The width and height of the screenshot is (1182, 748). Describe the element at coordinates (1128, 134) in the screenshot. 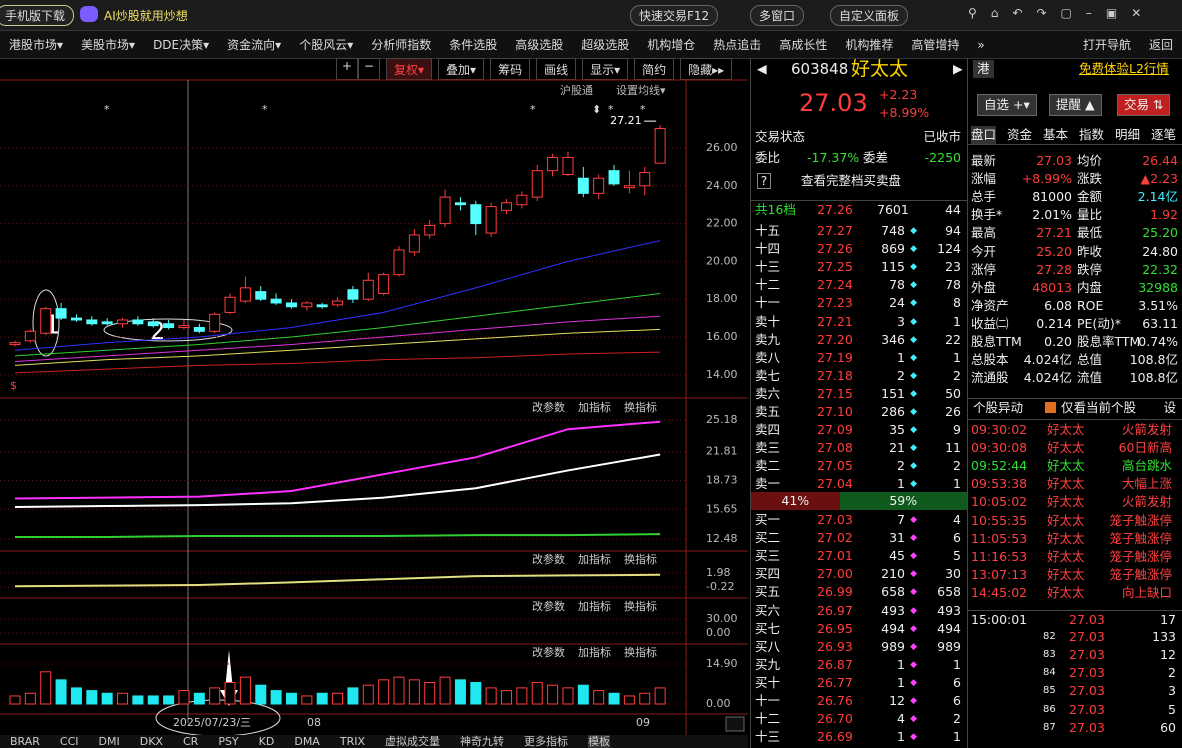

I see `stats-tab: 明细` at that location.